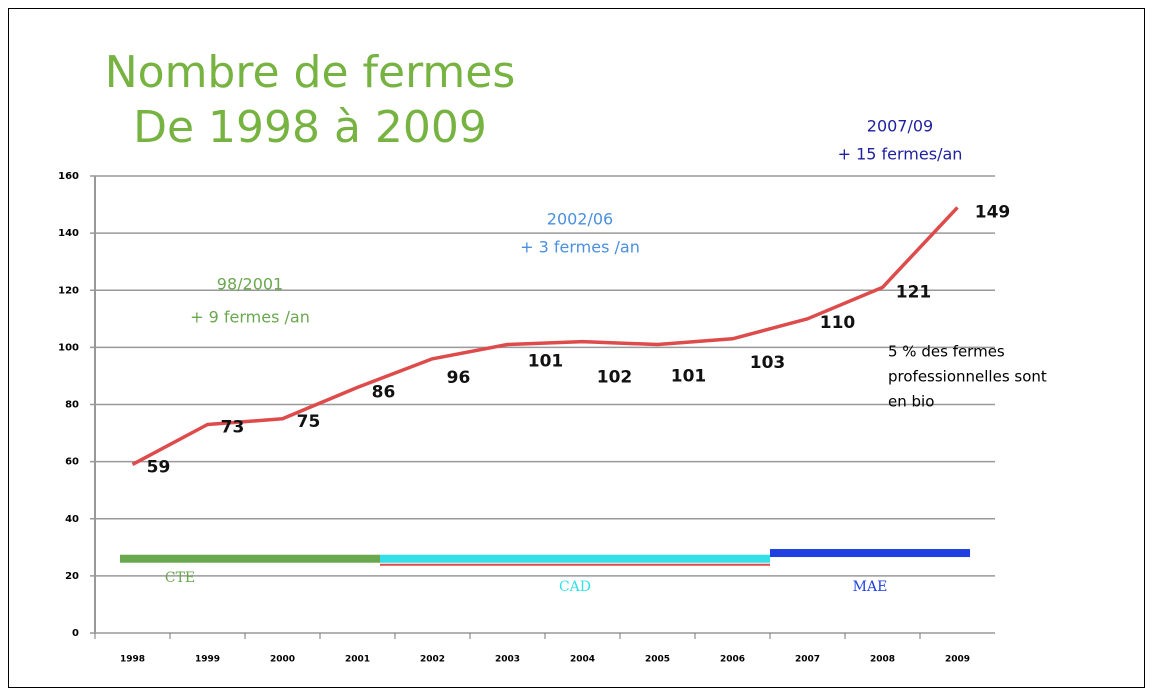 This screenshot has width=1153, height=699. Describe the element at coordinates (68, 347) in the screenshot. I see `y-tick-label: 100` at that location.